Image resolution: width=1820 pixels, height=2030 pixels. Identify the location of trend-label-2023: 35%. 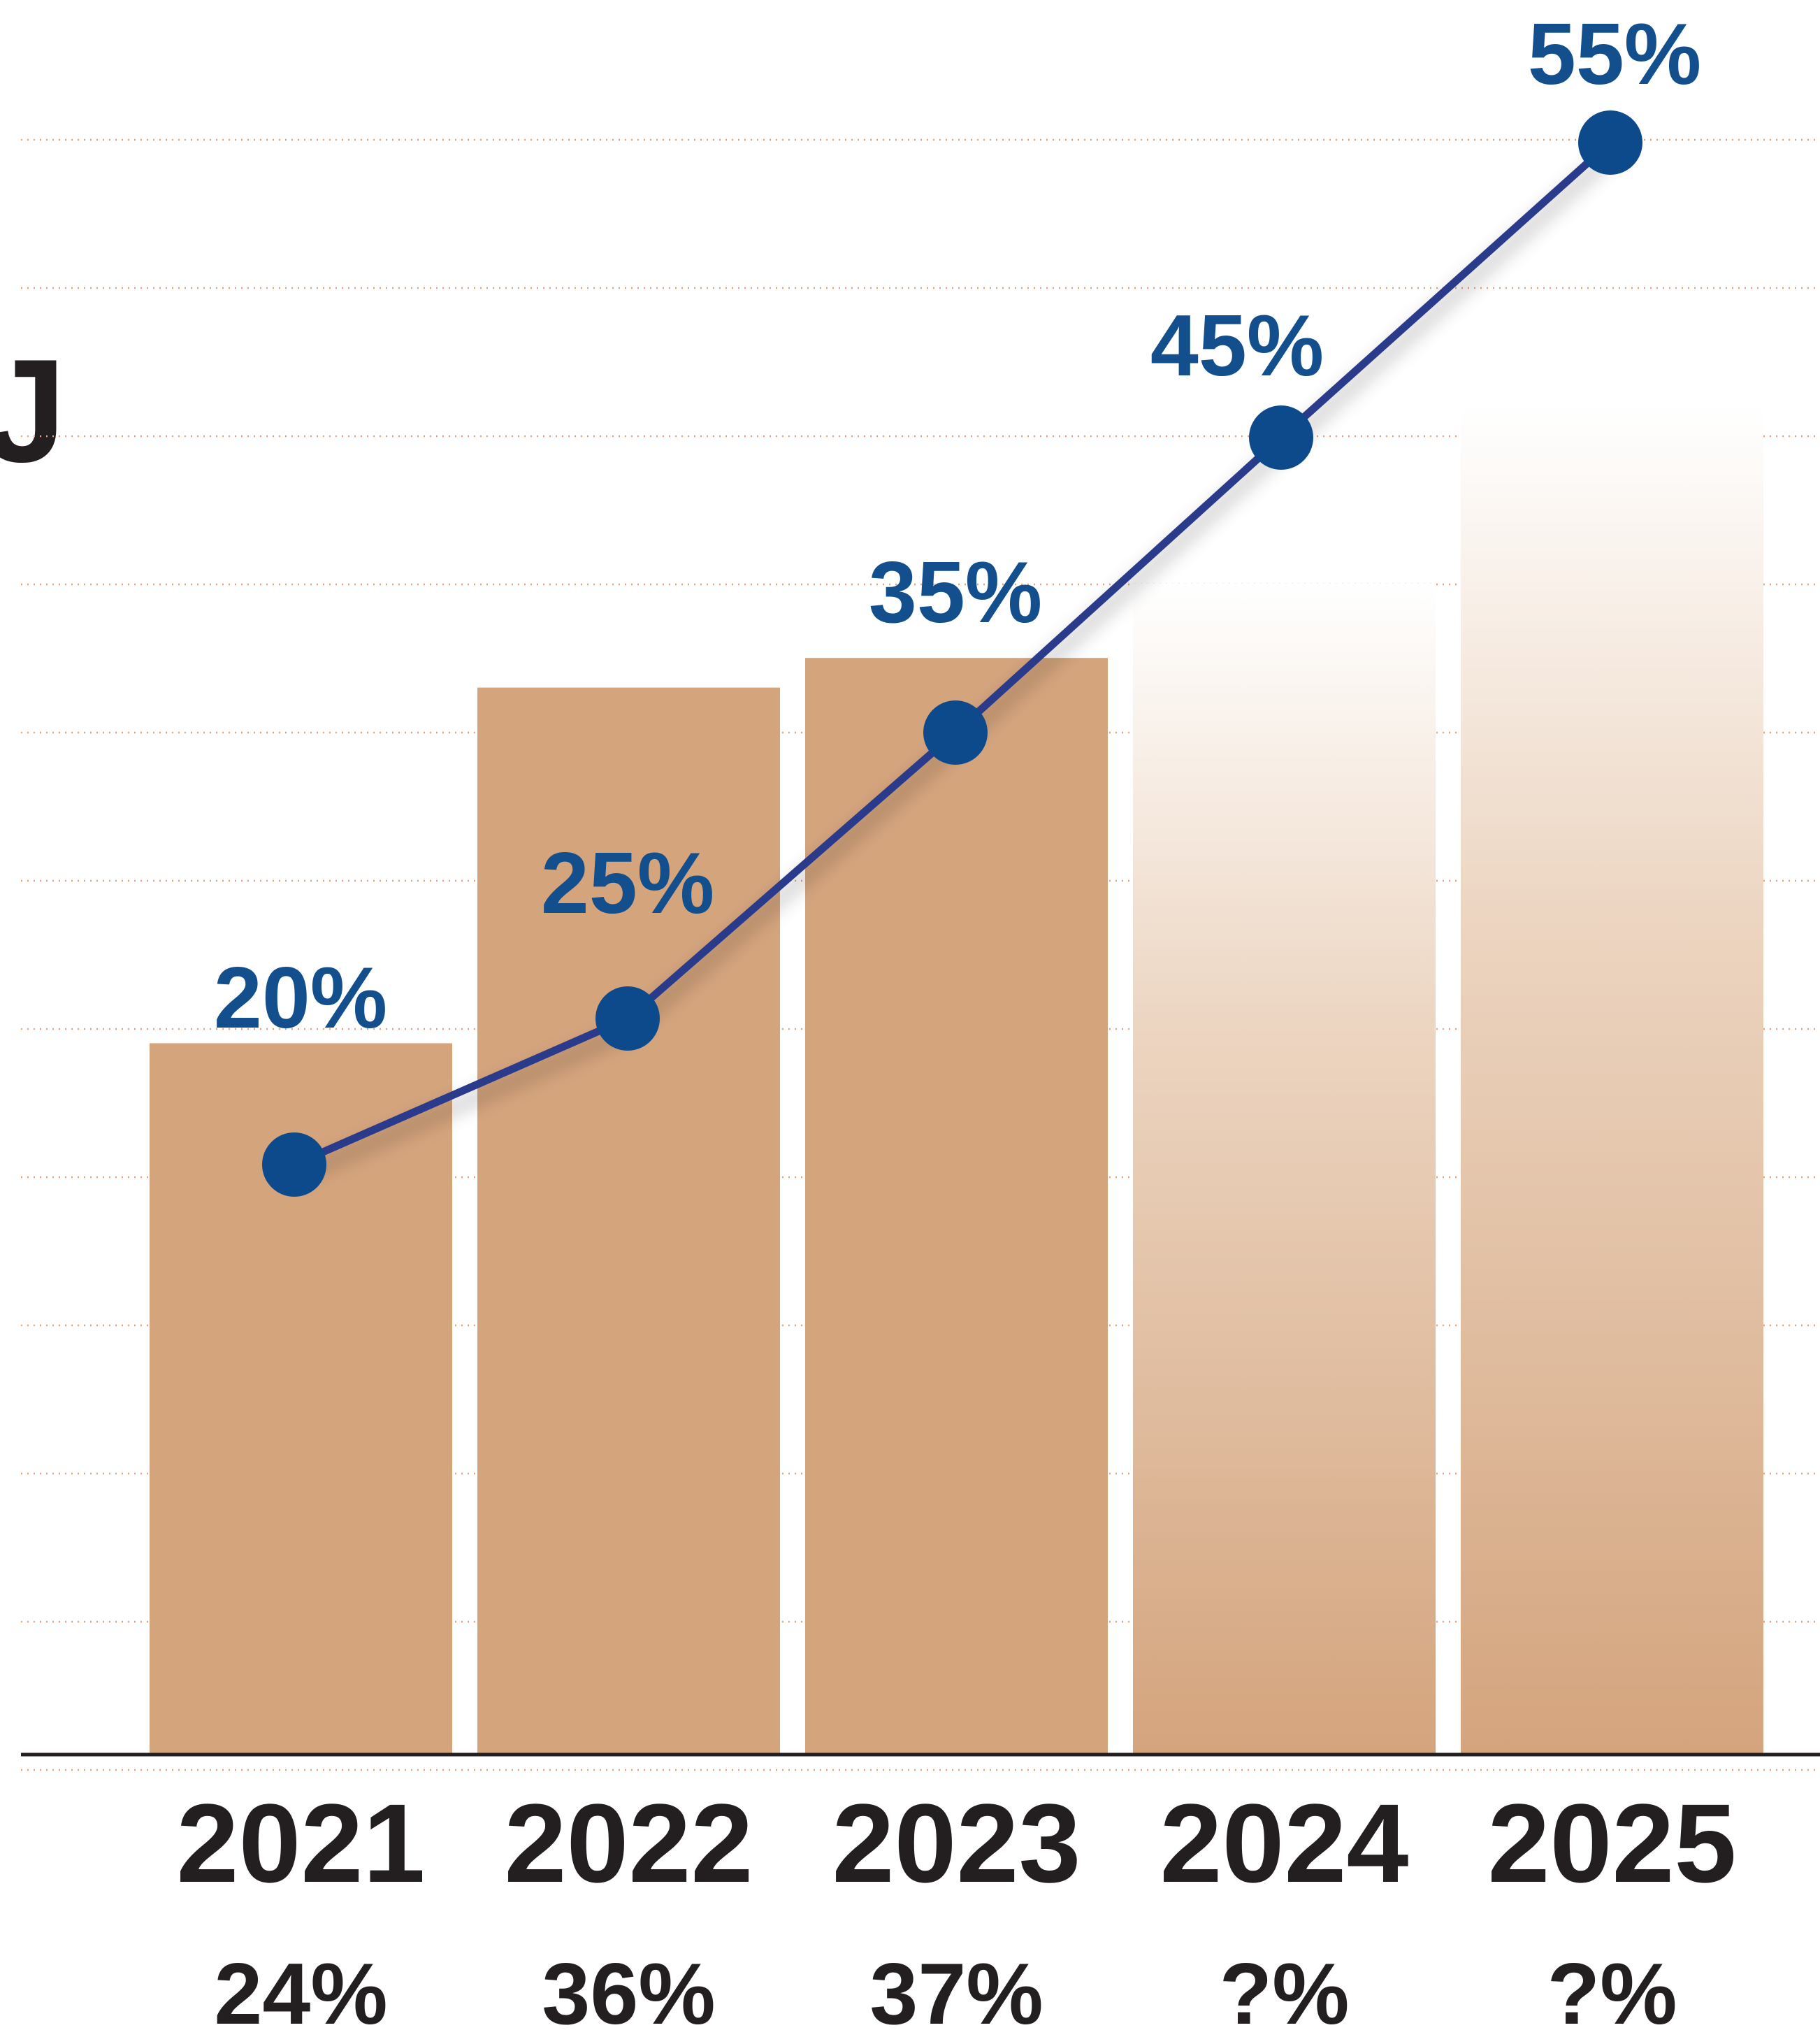
(956, 593).